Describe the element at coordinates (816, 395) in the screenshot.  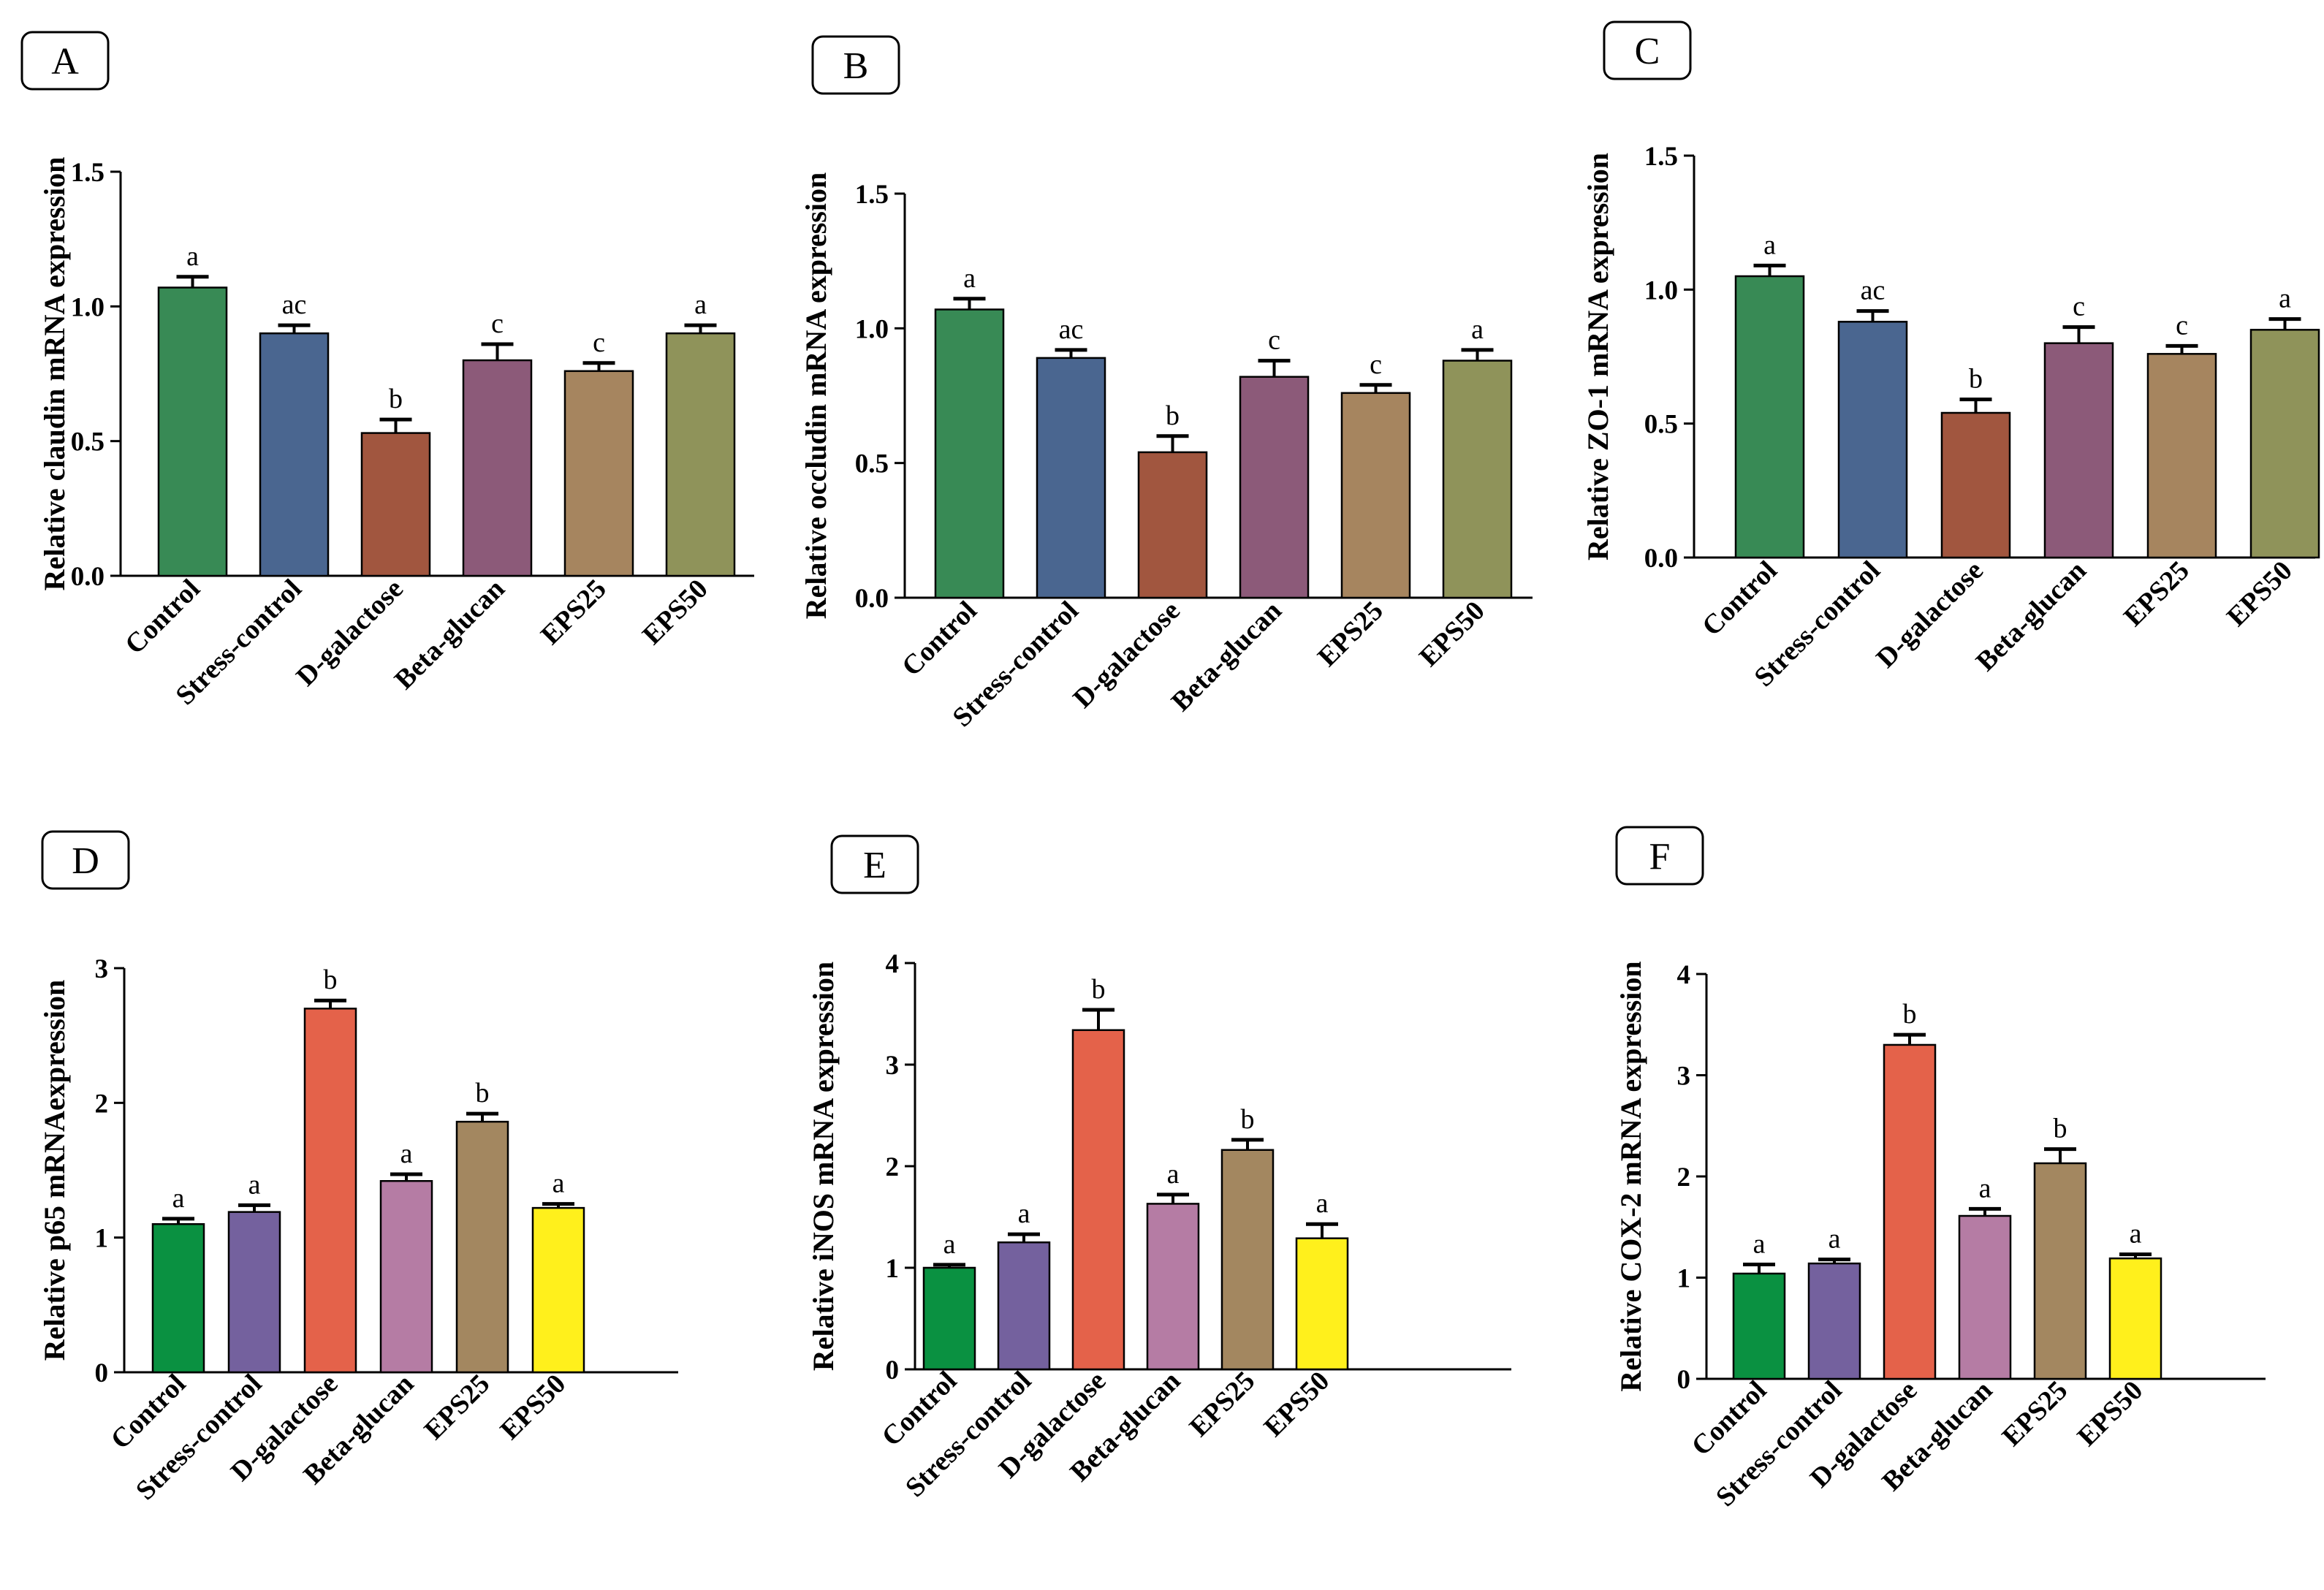
I see `y-axis-title: Relative occludin mRNA expression` at that location.